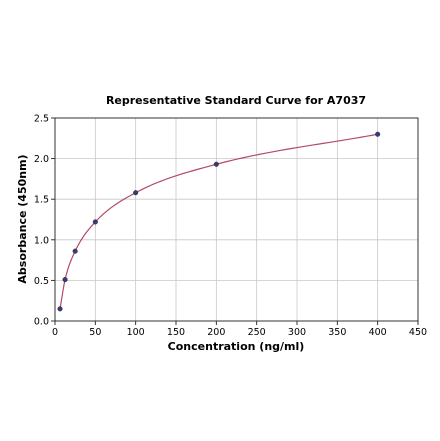 The width and height of the screenshot is (440, 441). What do you see at coordinates (337, 332) in the screenshot?
I see `x-tick-label: 350` at bounding box center [337, 332].